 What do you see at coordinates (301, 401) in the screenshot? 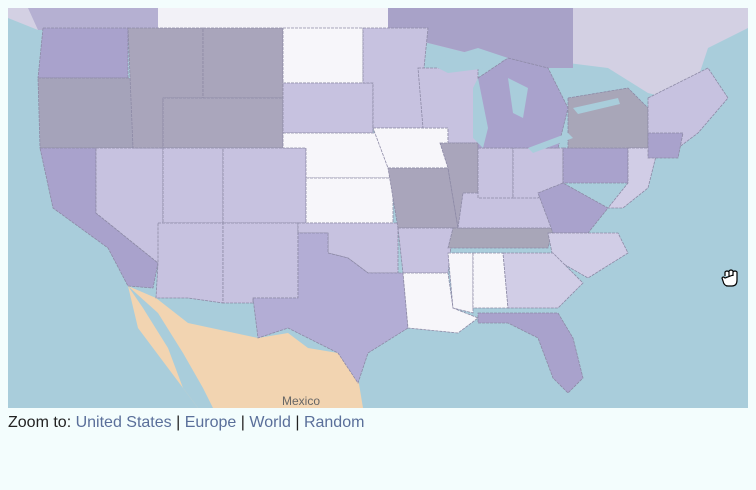
I see `country-label: Mexico` at bounding box center [301, 401].